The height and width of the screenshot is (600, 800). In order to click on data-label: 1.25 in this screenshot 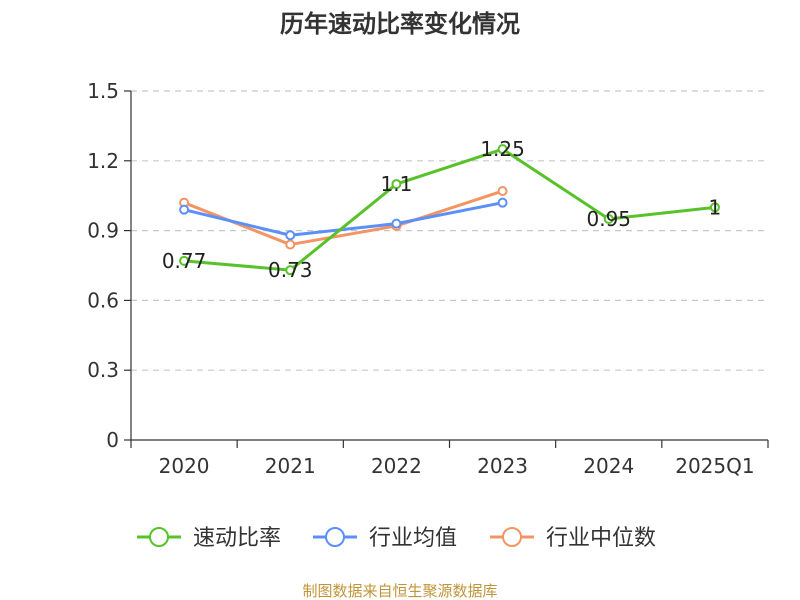, I will do `click(502, 149)`.